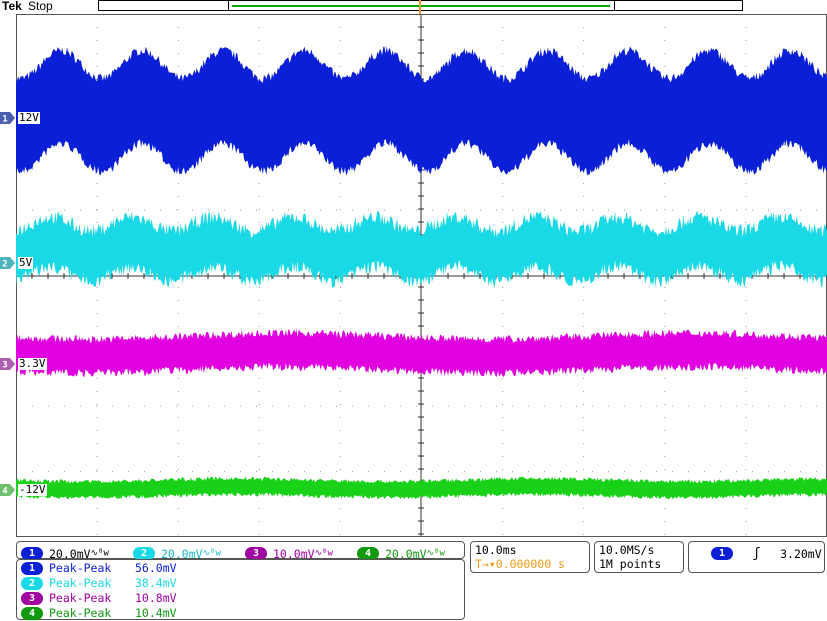 The image size is (827, 621). What do you see at coordinates (801, 553) in the screenshot?
I see `trigger-level: 3.20mV` at bounding box center [801, 553].